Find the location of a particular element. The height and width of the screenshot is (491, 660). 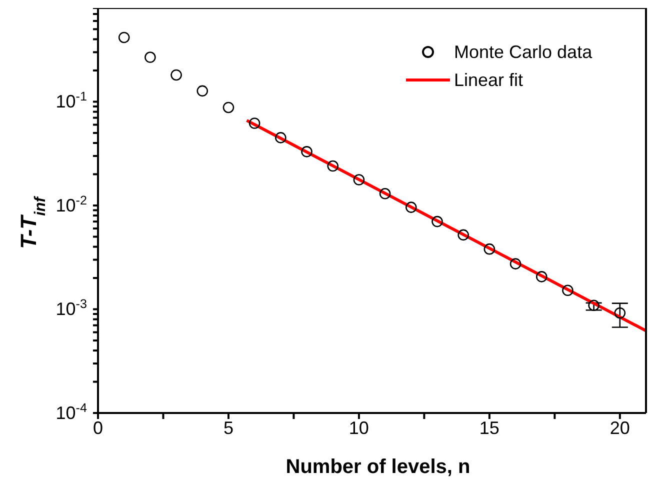

x-axis-title: Number of levels, n is located at coordinates (378, 467).